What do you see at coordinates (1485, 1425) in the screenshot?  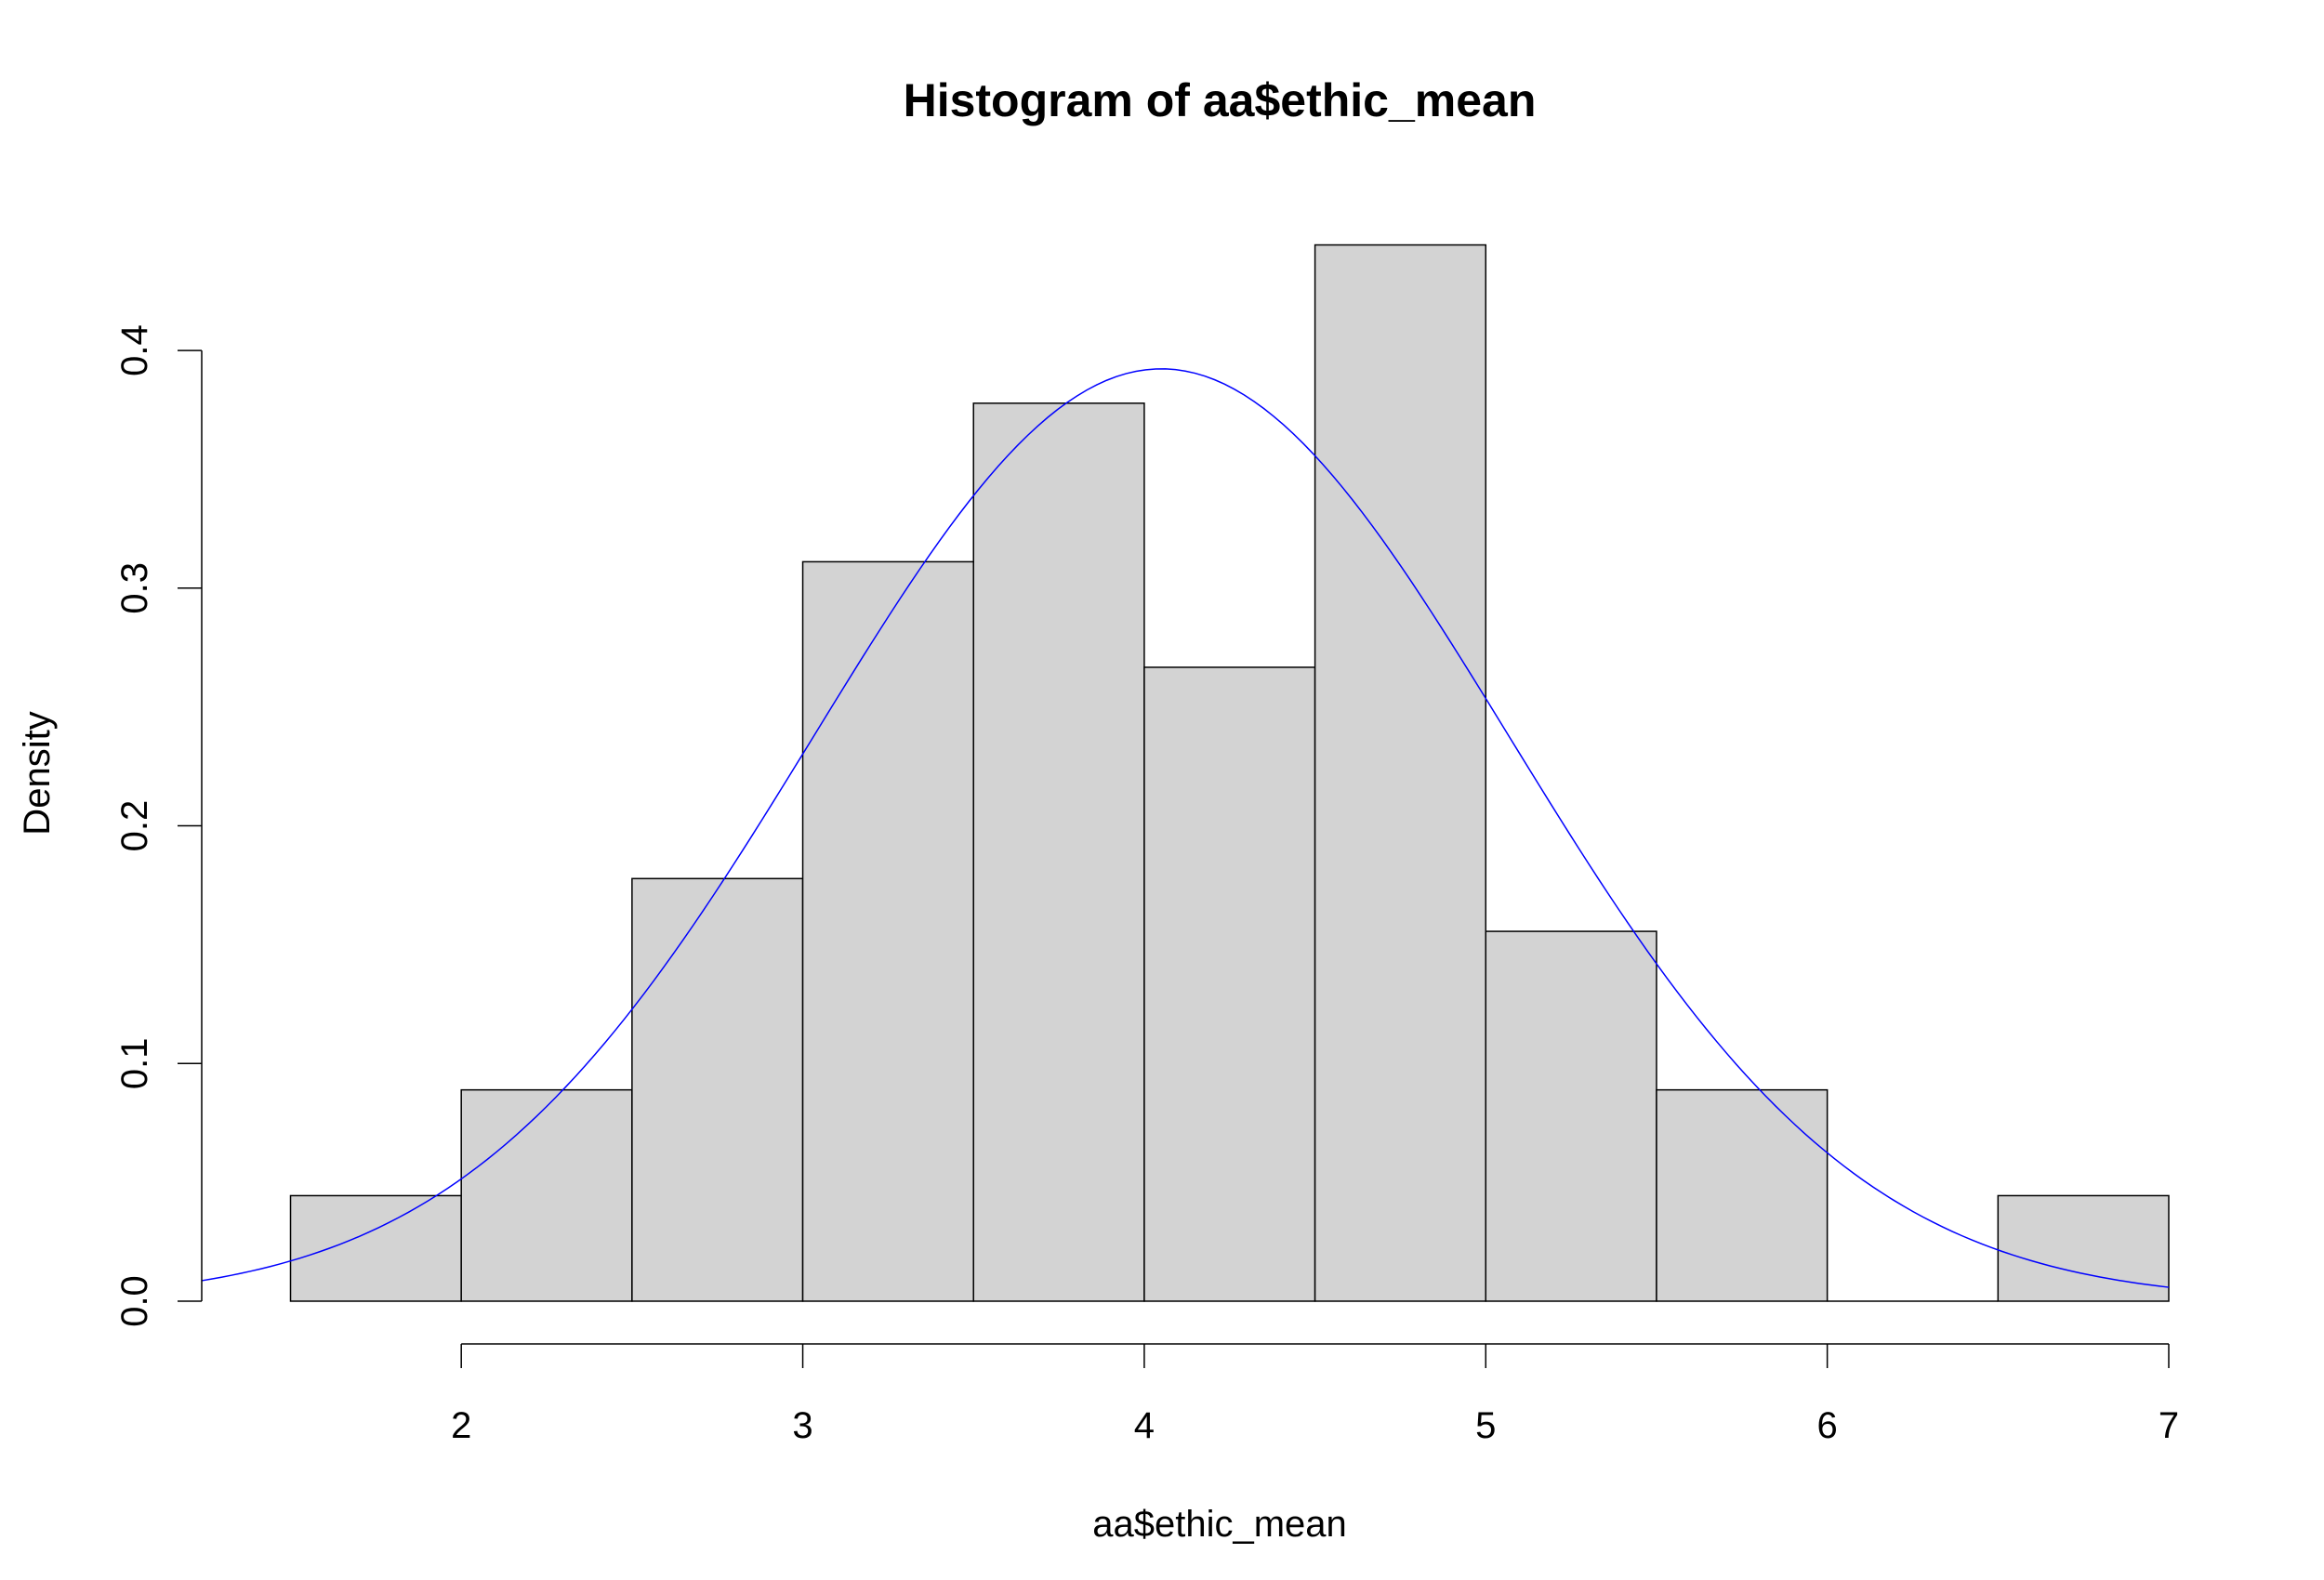 I see `x-tick-label: 5` at bounding box center [1485, 1425].